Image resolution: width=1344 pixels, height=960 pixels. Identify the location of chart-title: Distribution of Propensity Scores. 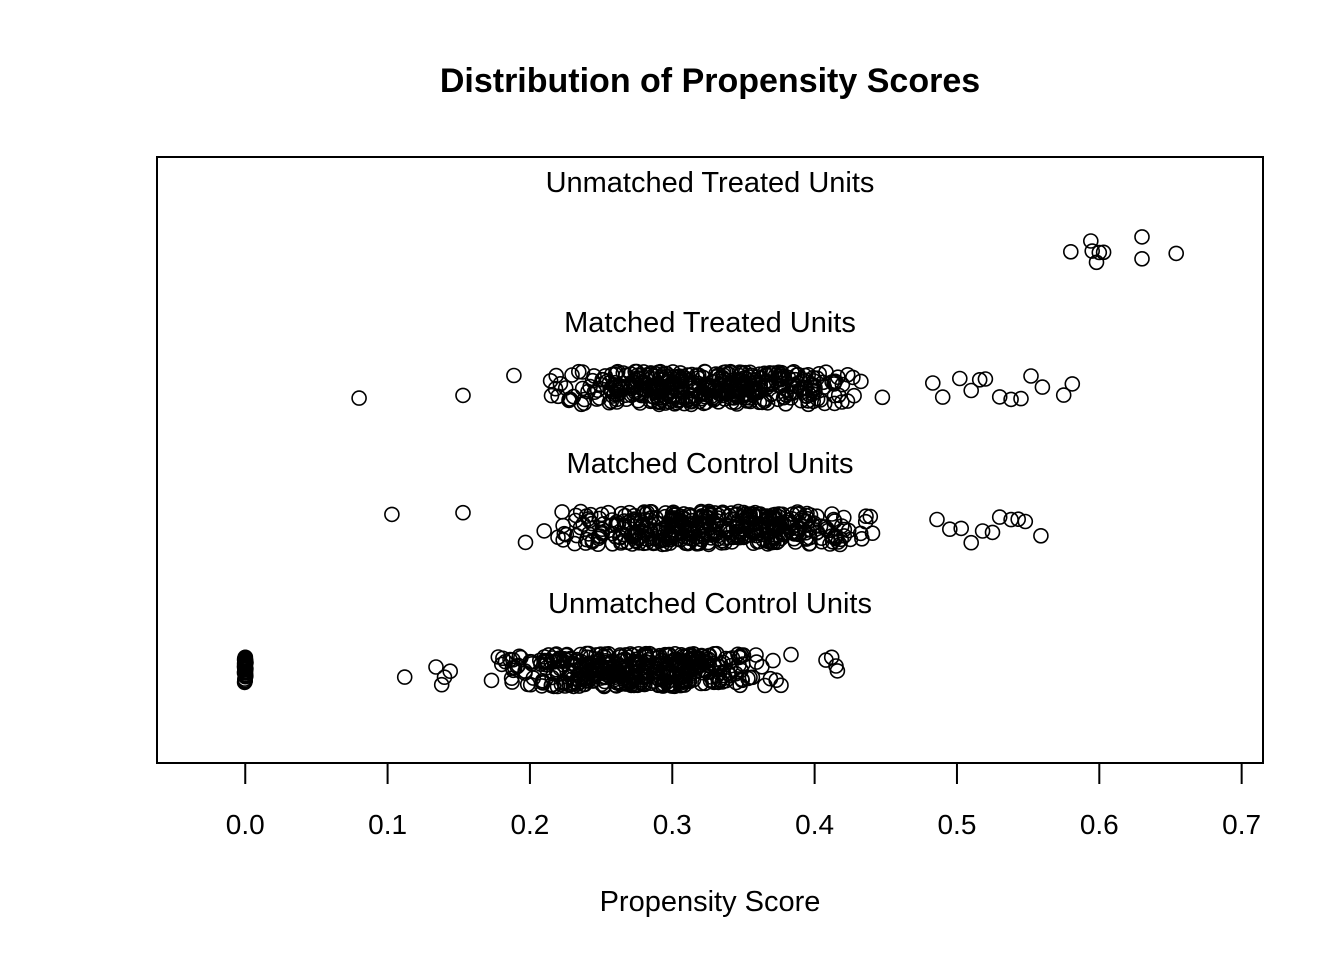
(710, 81).